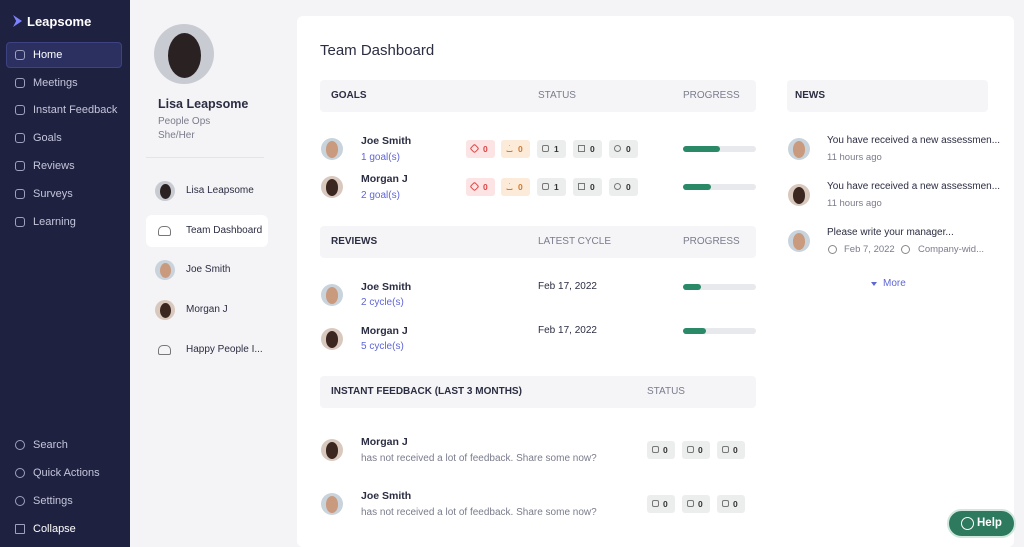  Describe the element at coordinates (386, 287) in the screenshot. I see `row-name: Joe Smith` at that location.